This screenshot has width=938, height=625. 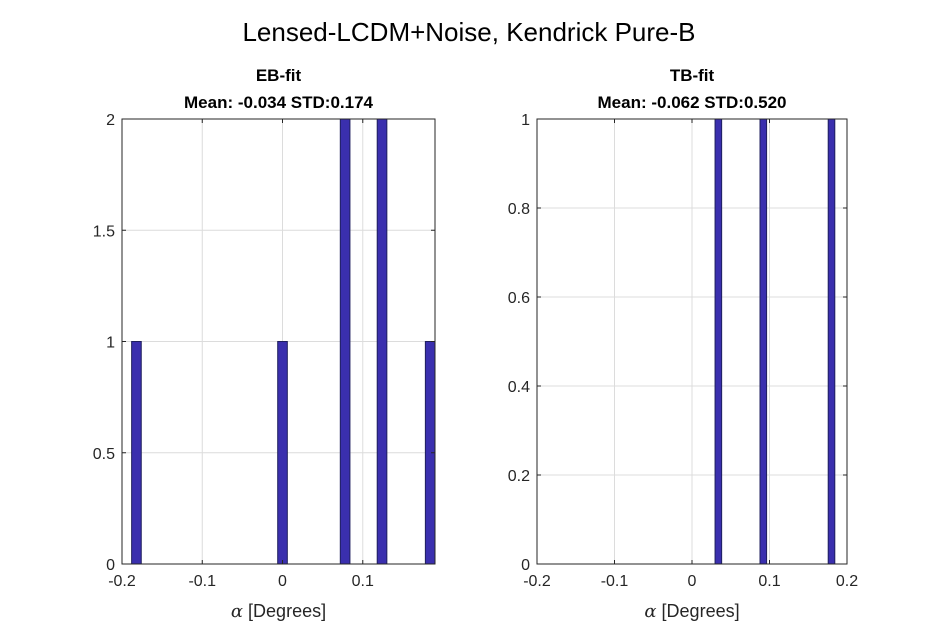 I want to click on tb-fit-ytick-label-2: 0.4, so click(x=519, y=387).